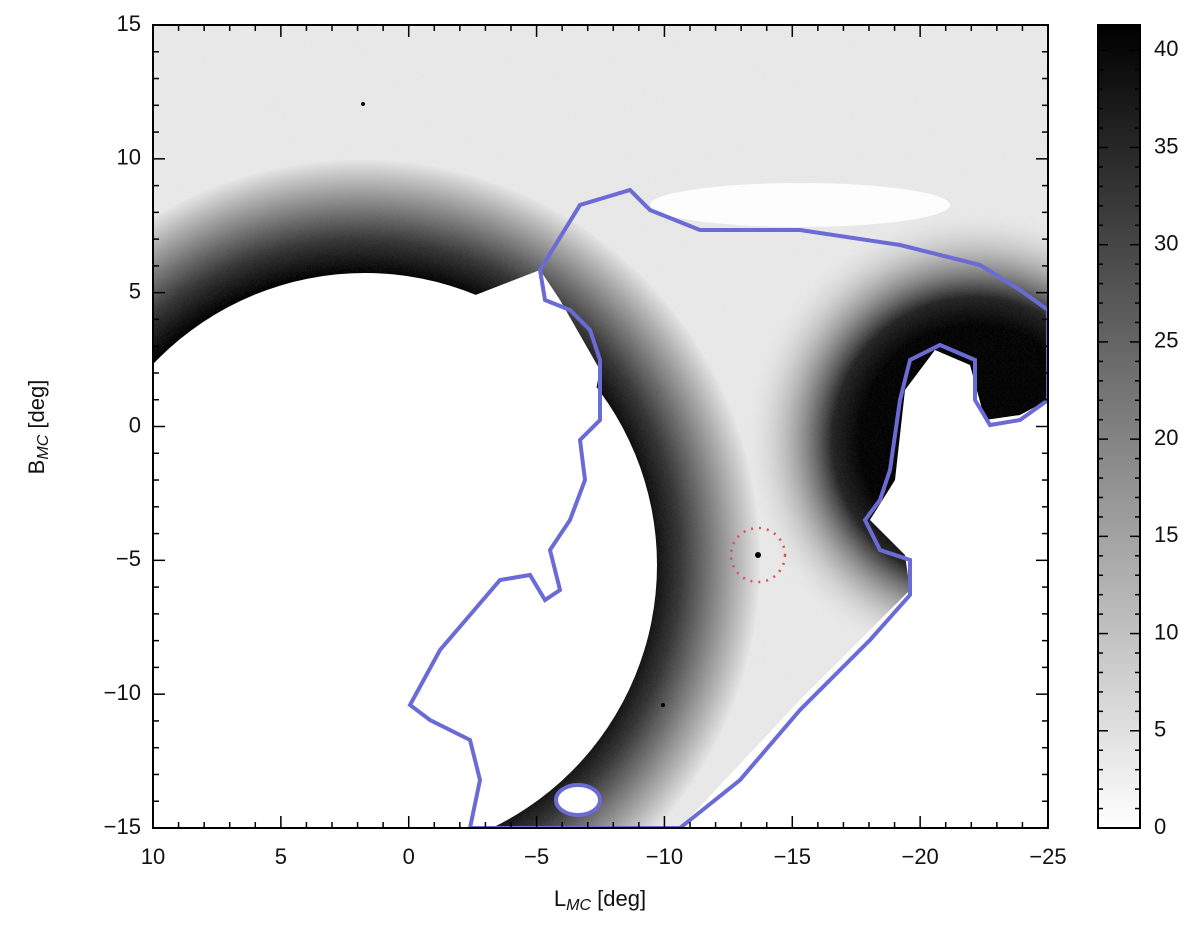 This screenshot has width=1198, height=925. I want to click on colorbar-tick-label: 15, so click(1166, 534).